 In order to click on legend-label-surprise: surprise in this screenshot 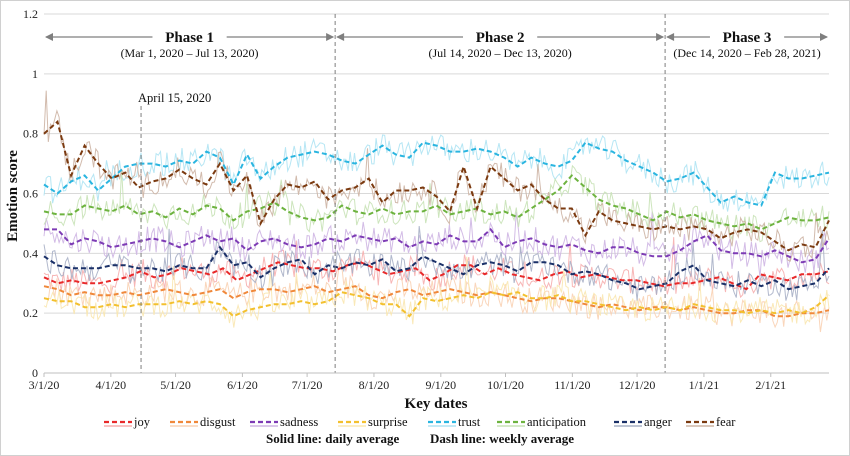, I will do `click(388, 422)`.